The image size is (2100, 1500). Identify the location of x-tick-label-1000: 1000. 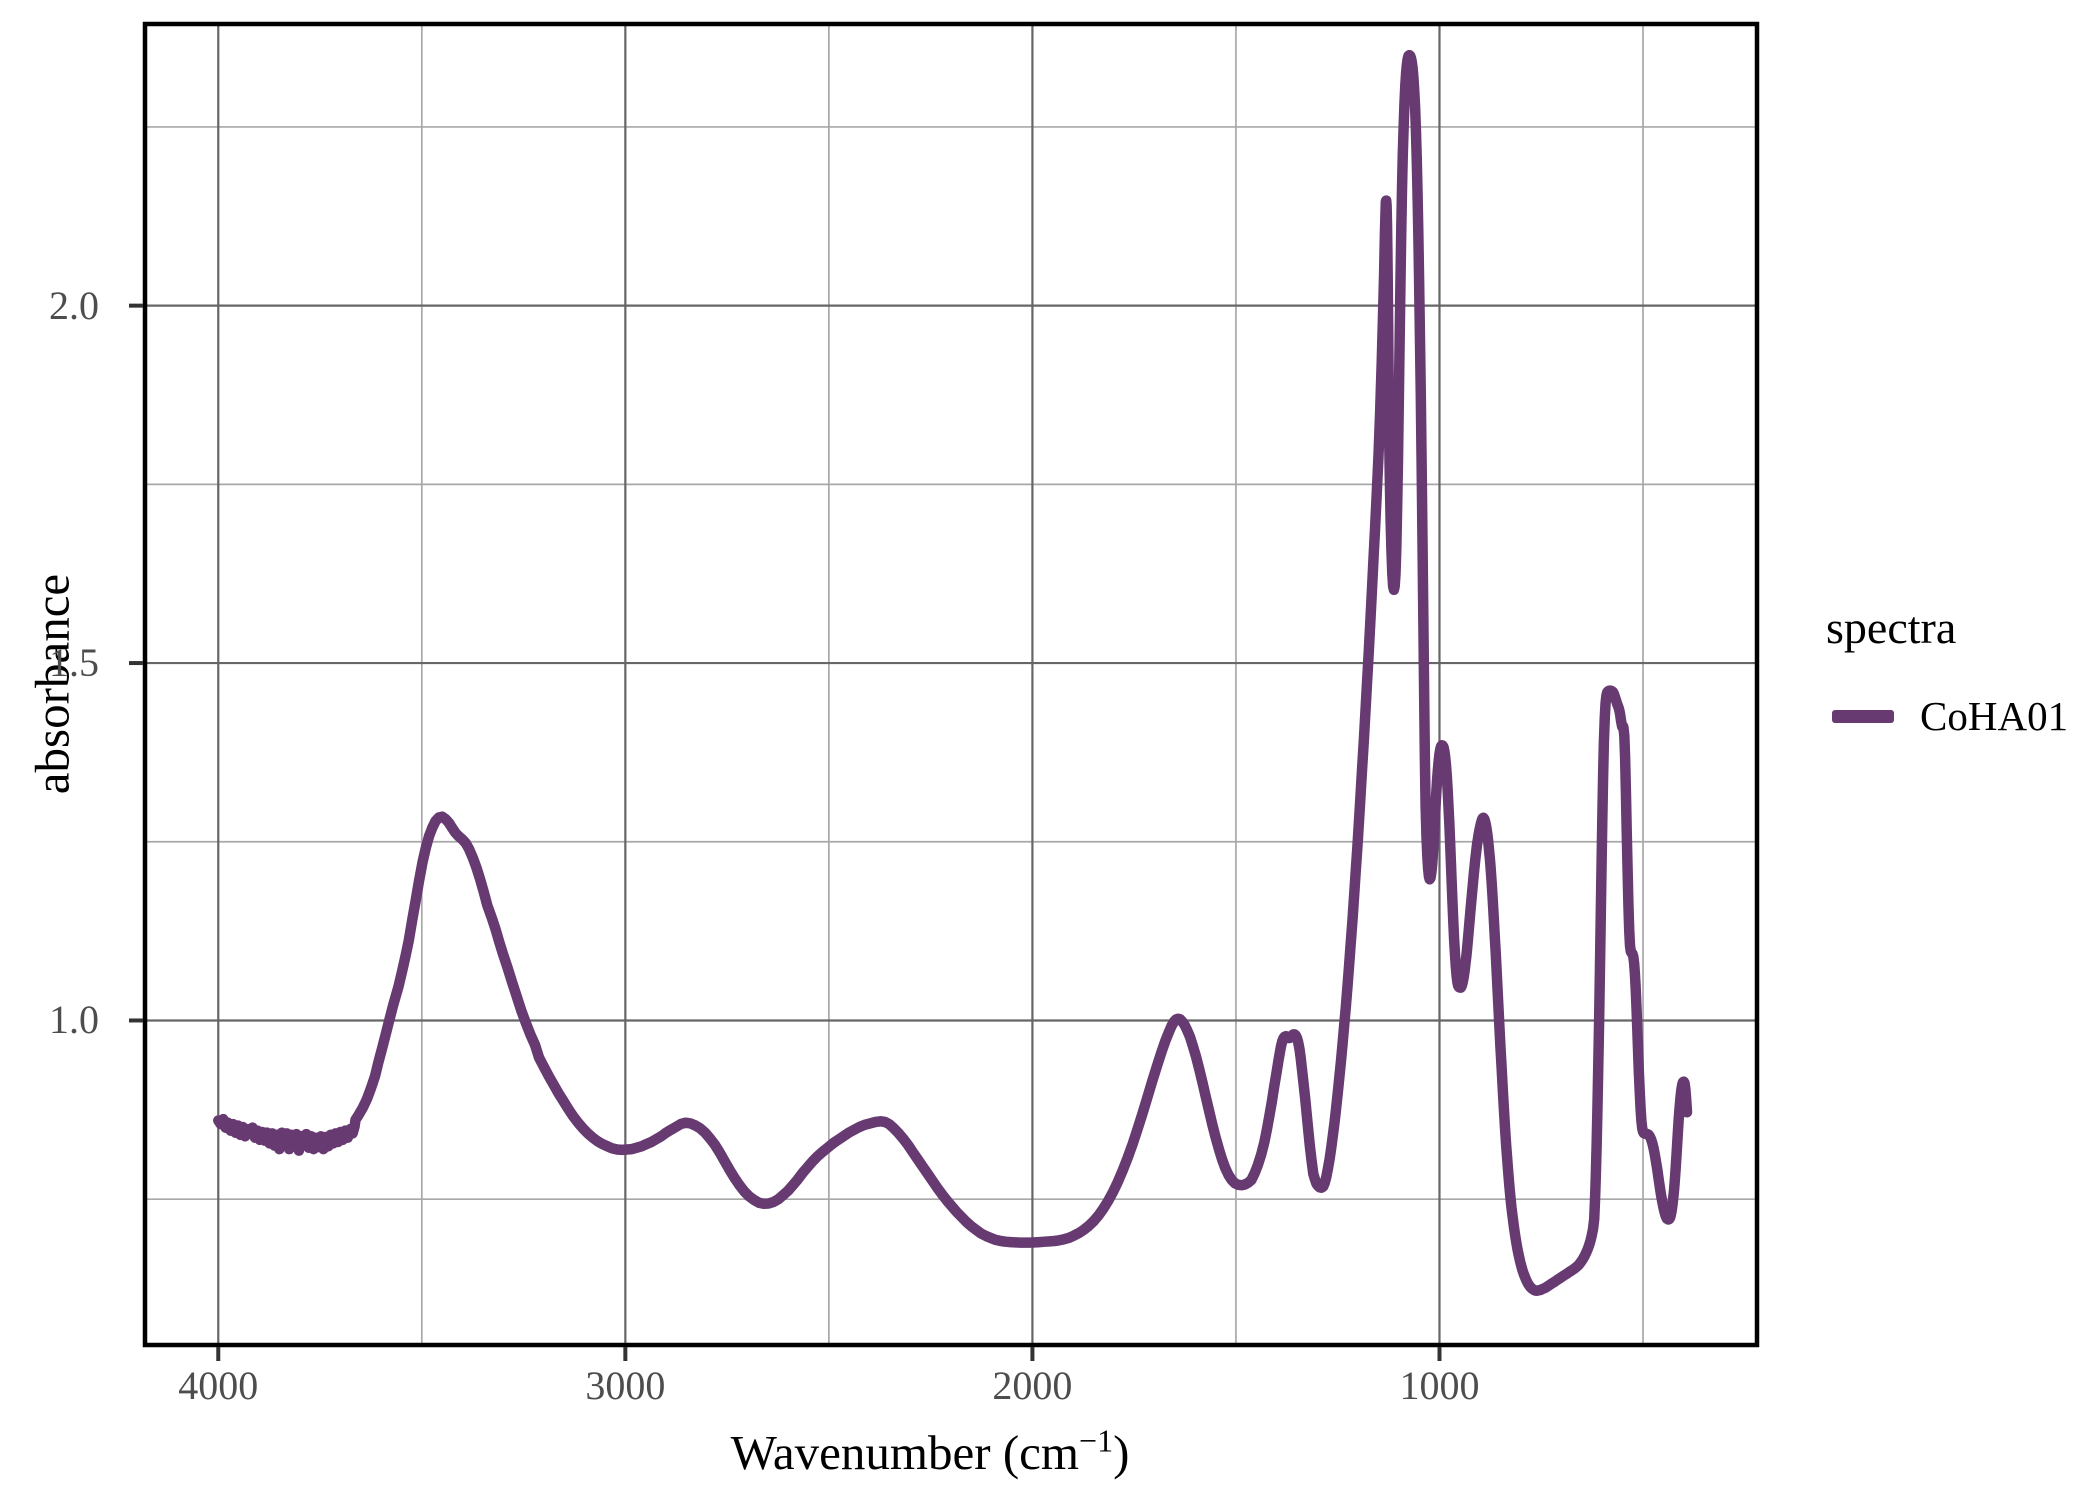
(1439, 1385).